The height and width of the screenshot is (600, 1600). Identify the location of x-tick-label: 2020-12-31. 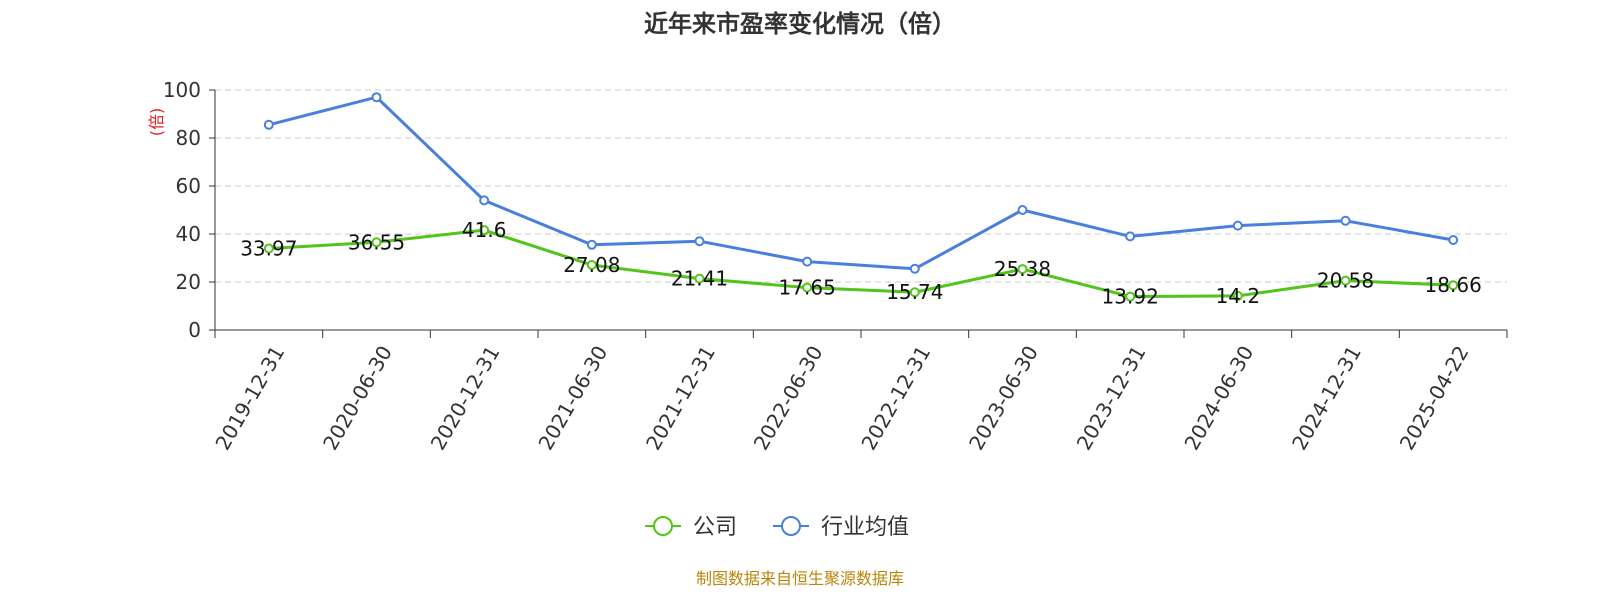
(465, 397).